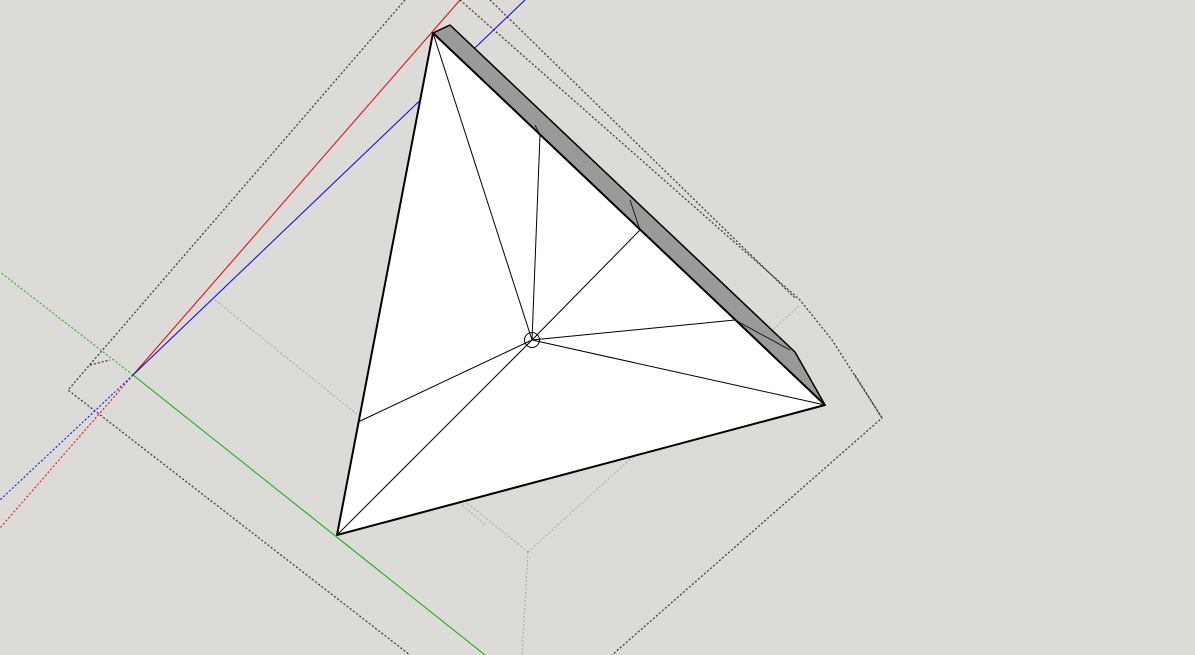 Image resolution: width=1195 pixels, height=655 pixels. I want to click on blue-axis-negative, so click(67, 437).